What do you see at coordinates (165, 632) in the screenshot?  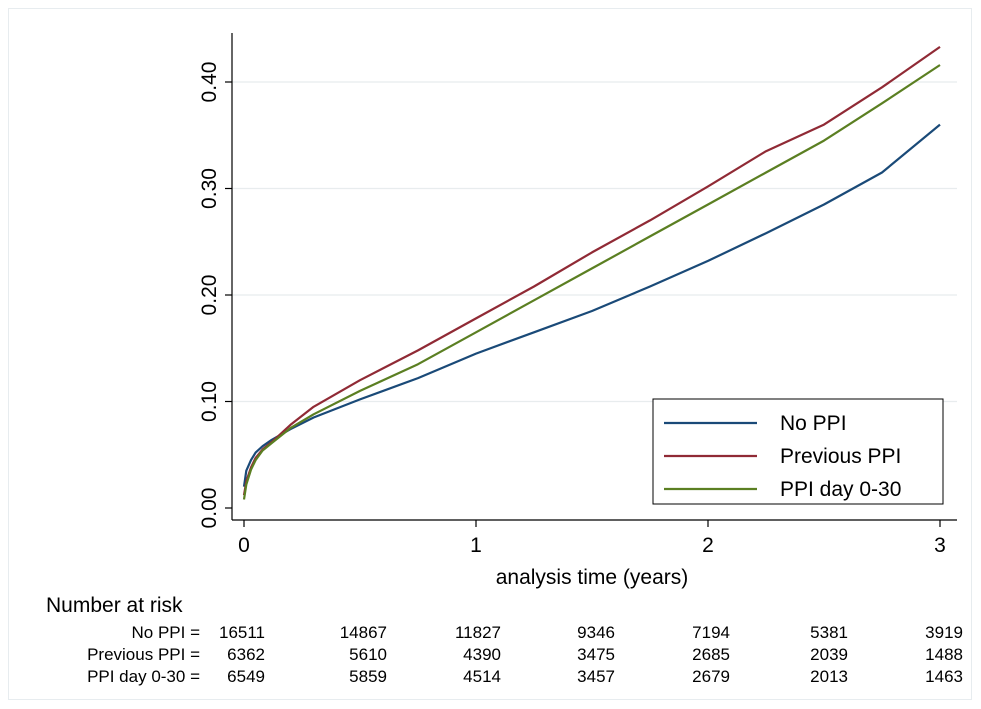 I see `risk-row-label: No PPI =` at bounding box center [165, 632].